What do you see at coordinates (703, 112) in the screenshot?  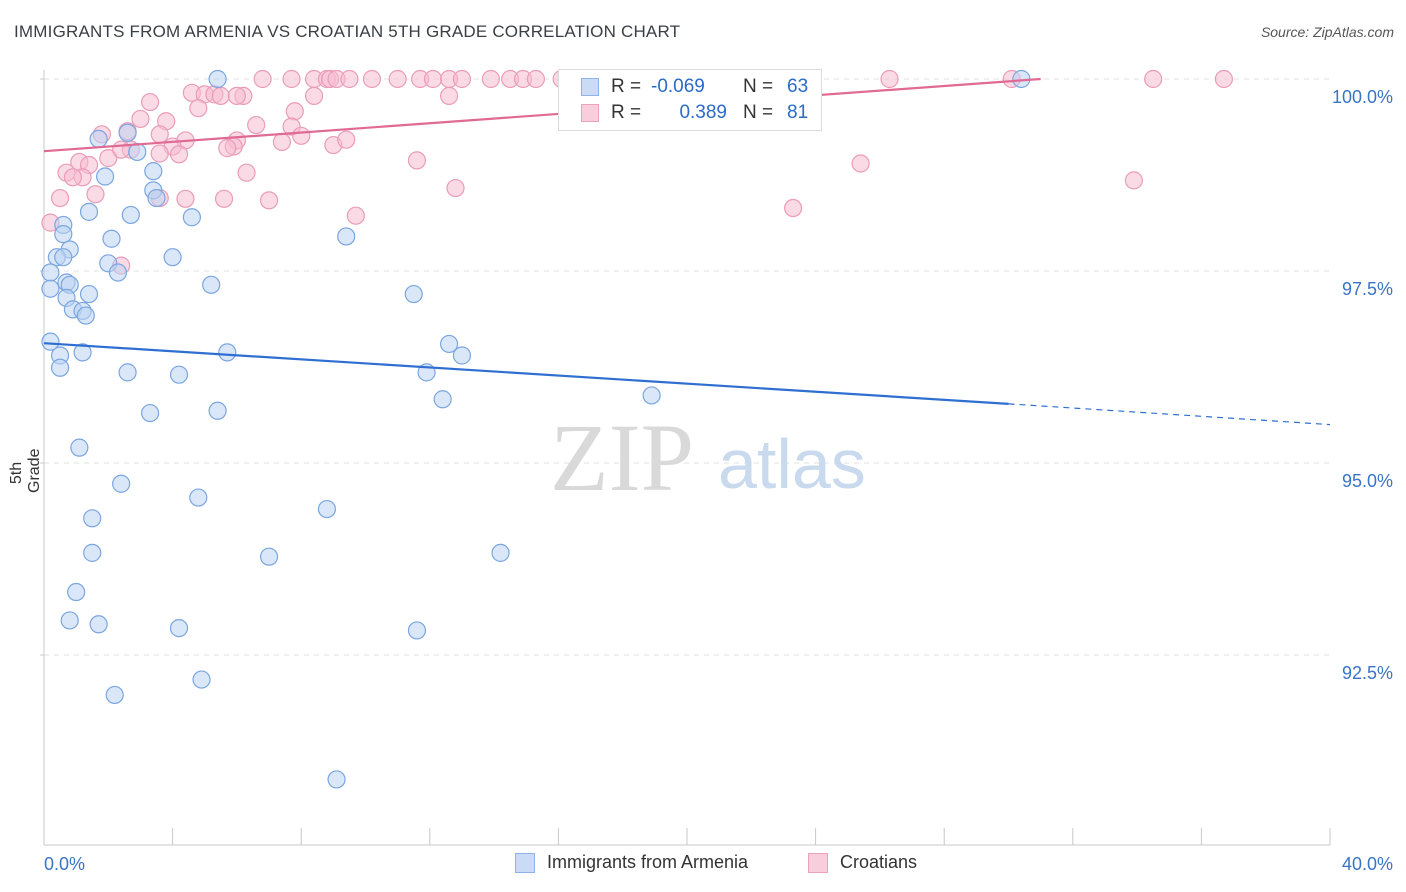 I see `legend-r-value: 0.389` at bounding box center [703, 112].